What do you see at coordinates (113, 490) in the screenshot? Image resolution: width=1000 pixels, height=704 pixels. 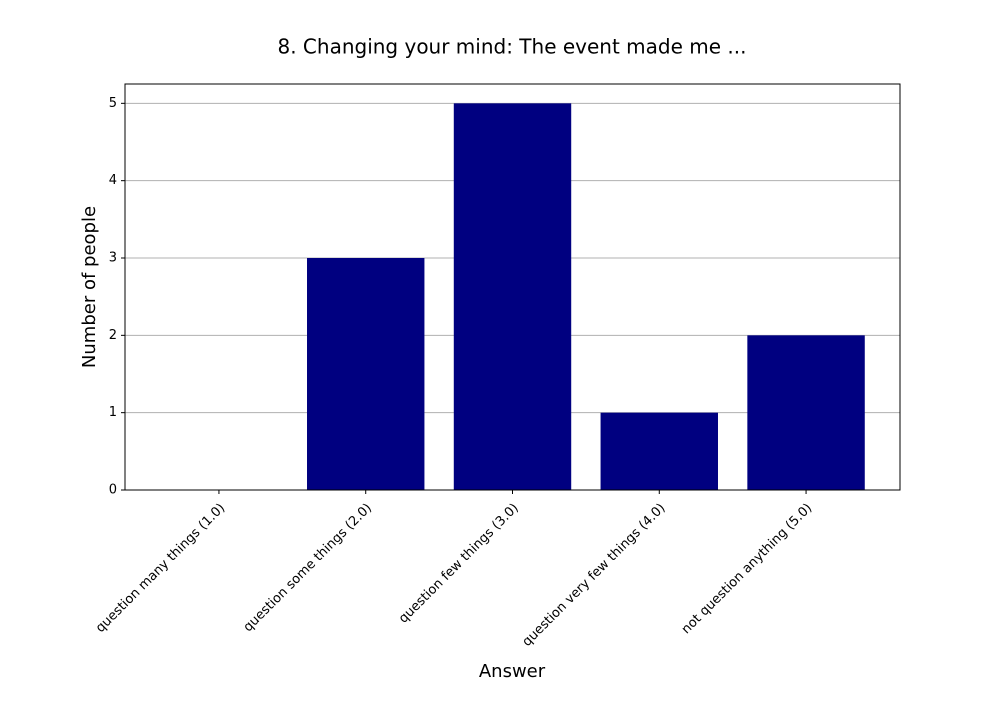 I see `y-tick-label: 0` at bounding box center [113, 490].